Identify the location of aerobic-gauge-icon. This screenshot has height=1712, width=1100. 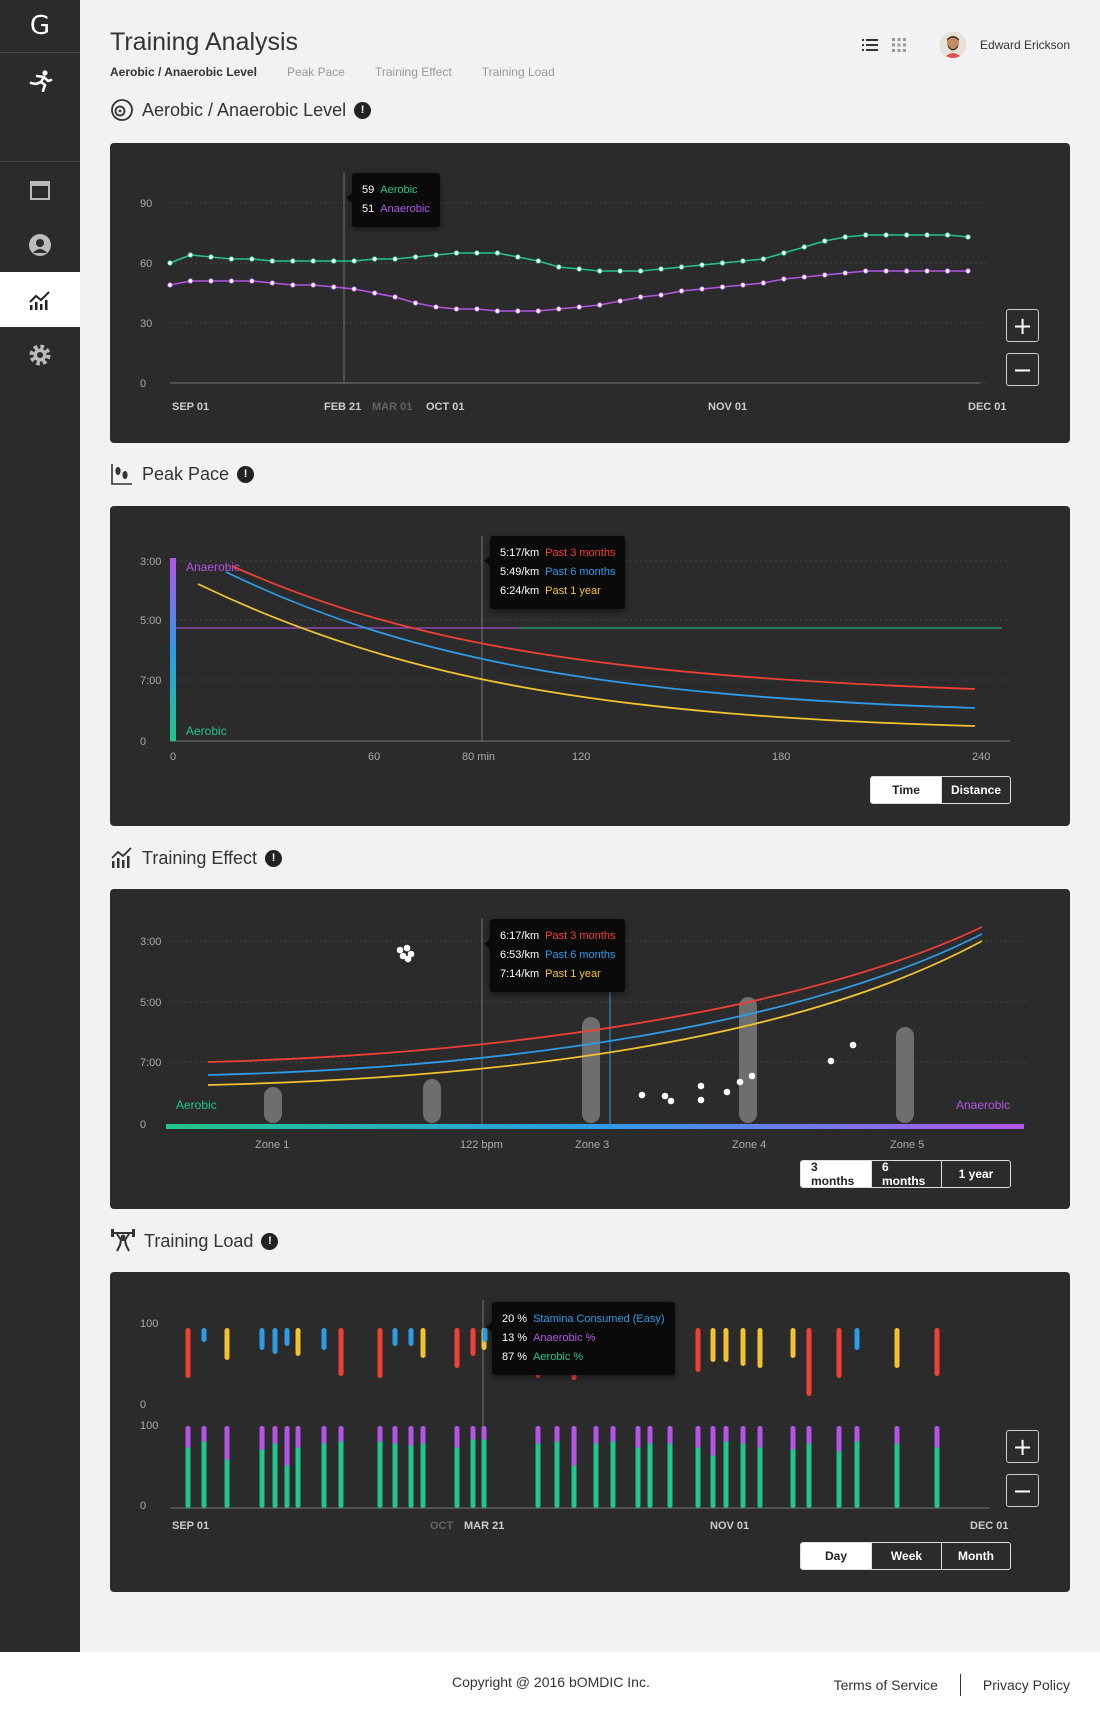
(122, 110).